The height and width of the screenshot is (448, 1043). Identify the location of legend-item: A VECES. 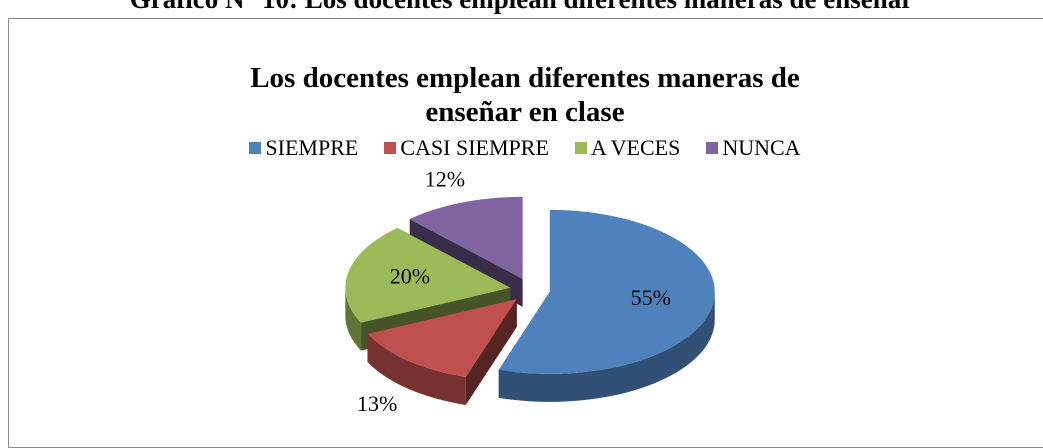
(627, 148).